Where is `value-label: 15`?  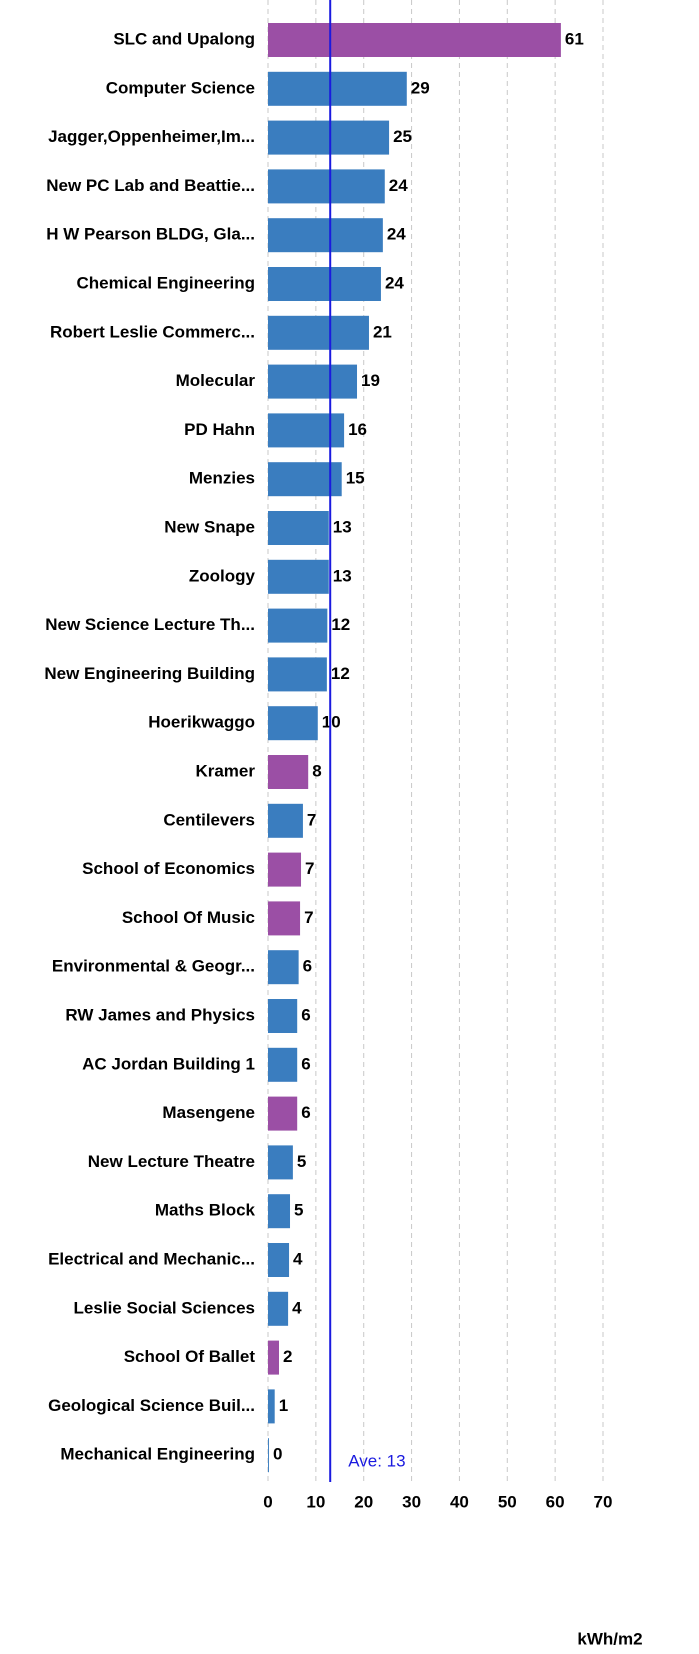 value-label: 15 is located at coordinates (355, 478).